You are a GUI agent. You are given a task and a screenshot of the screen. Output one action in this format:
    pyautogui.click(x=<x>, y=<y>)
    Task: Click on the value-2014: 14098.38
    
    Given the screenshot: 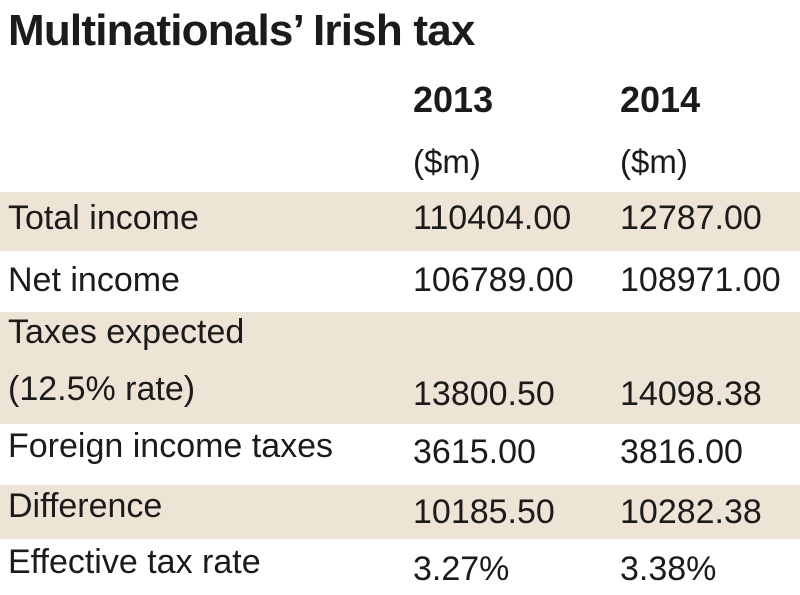 What is the action you would take?
    pyautogui.click(x=691, y=394)
    